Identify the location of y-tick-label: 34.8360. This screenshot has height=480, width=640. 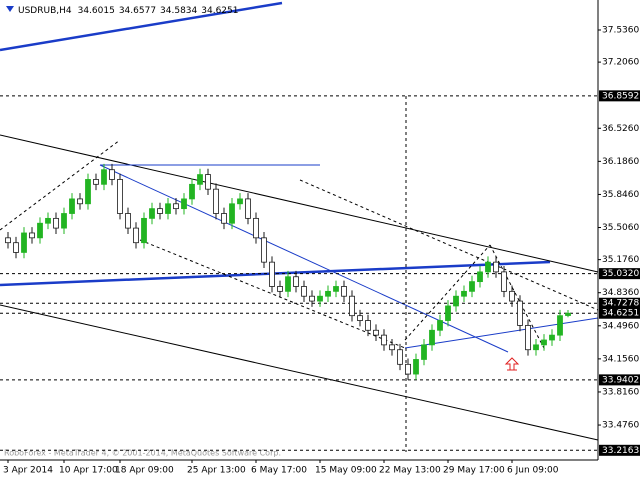
(620, 293).